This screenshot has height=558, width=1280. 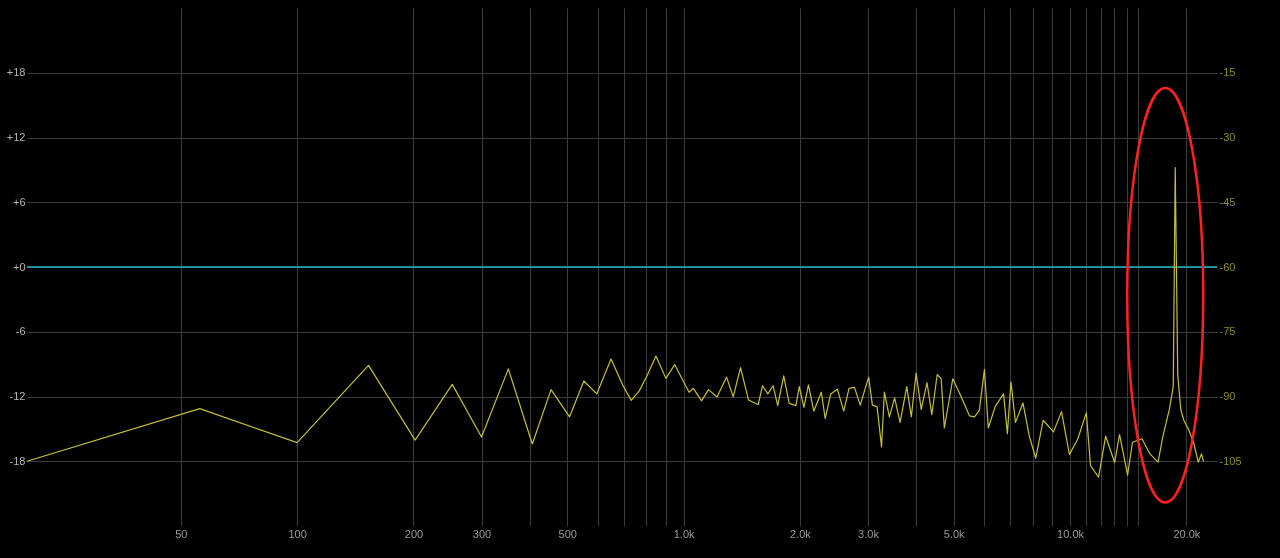 I want to click on x-tick-label: 100, so click(x=297, y=533).